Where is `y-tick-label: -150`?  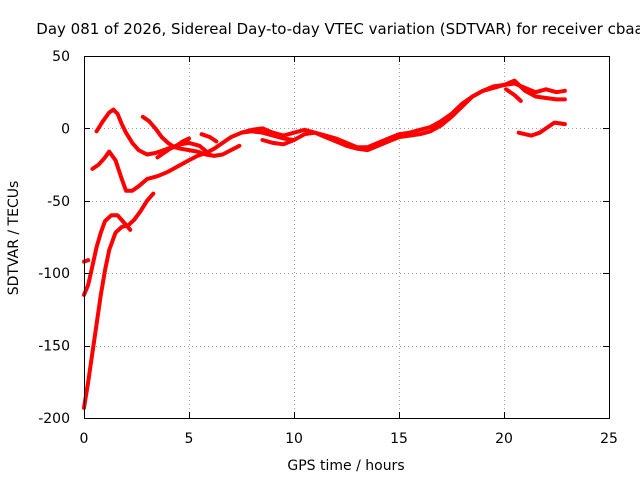
y-tick-label: -150 is located at coordinates (54, 347).